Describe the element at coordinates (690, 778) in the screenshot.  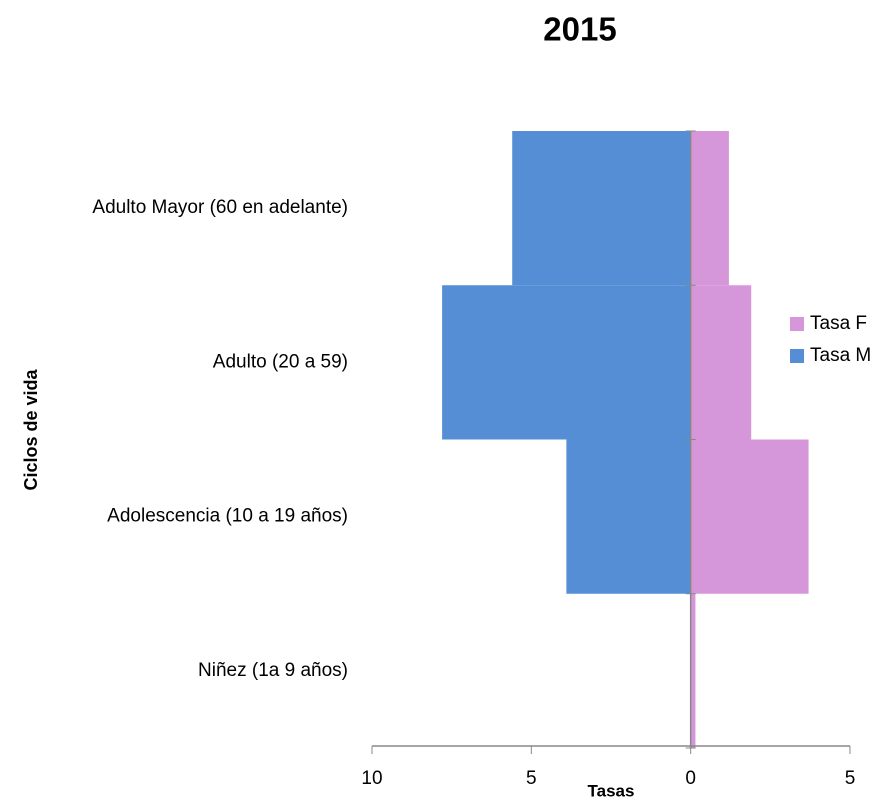
I see `x-tick-label: 0` at that location.